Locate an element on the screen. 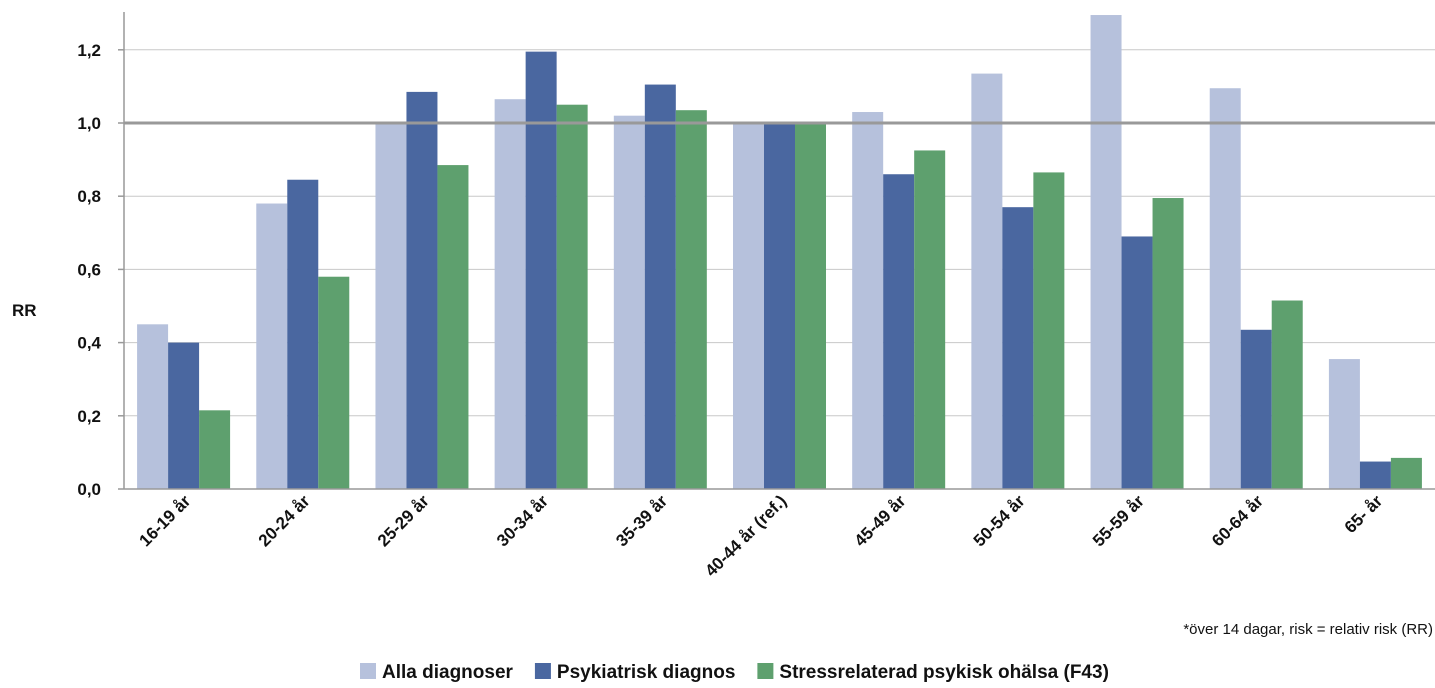  x-tick-label: 25-29 år is located at coordinates (403, 520).